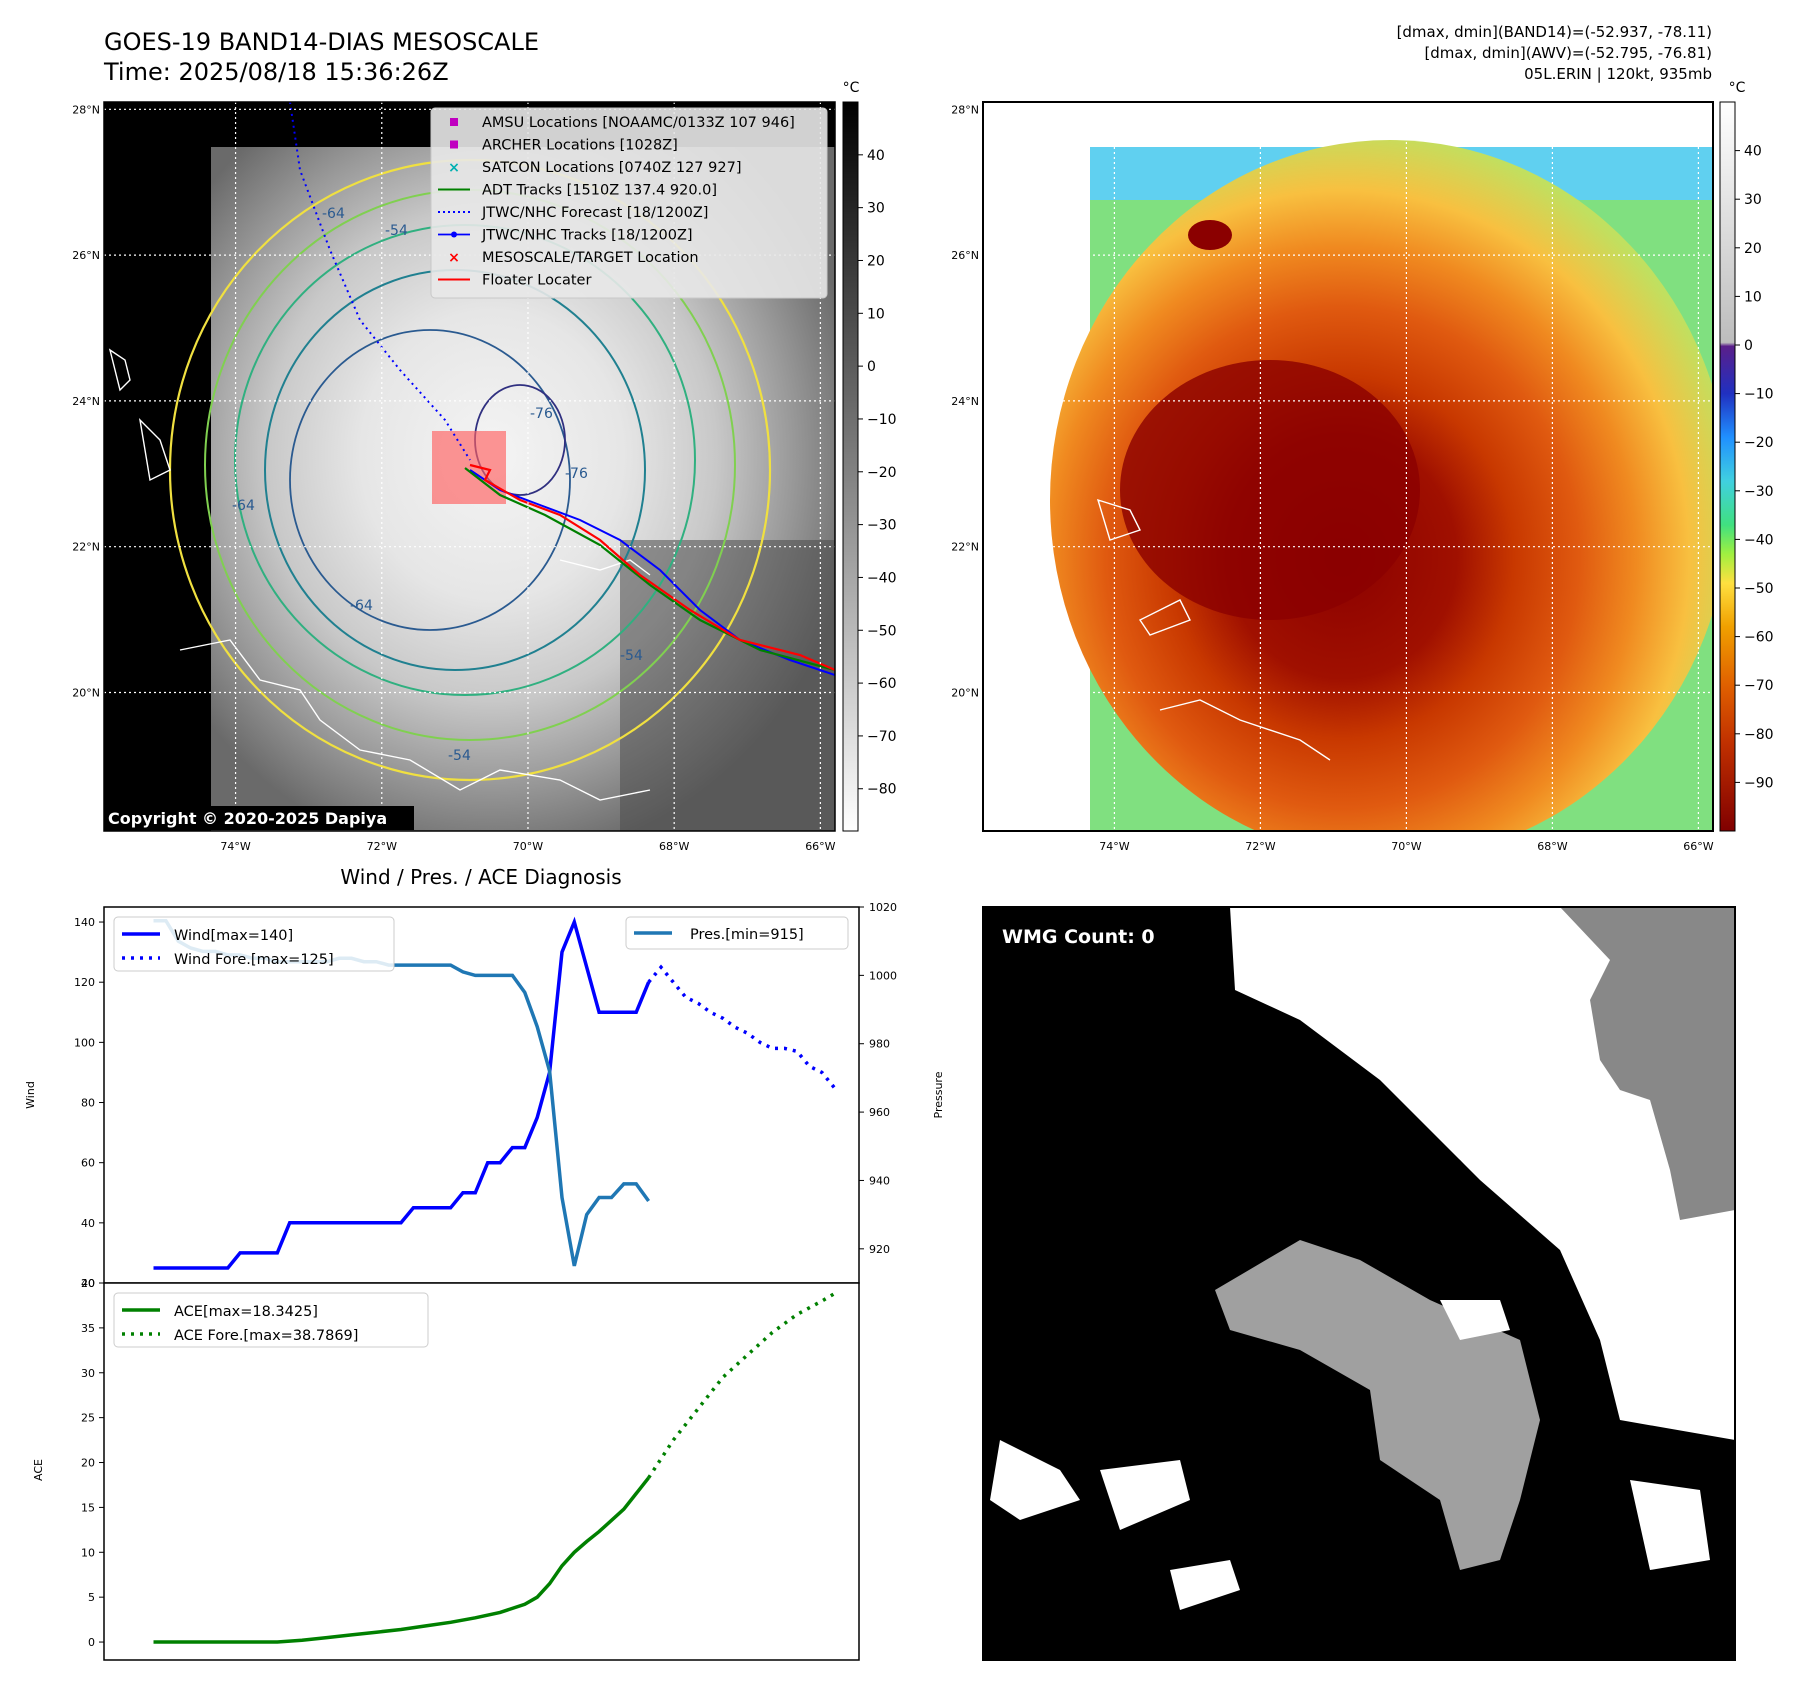 The image size is (1797, 1690). I want to click on cm-cold-core, so click(1270, 490).